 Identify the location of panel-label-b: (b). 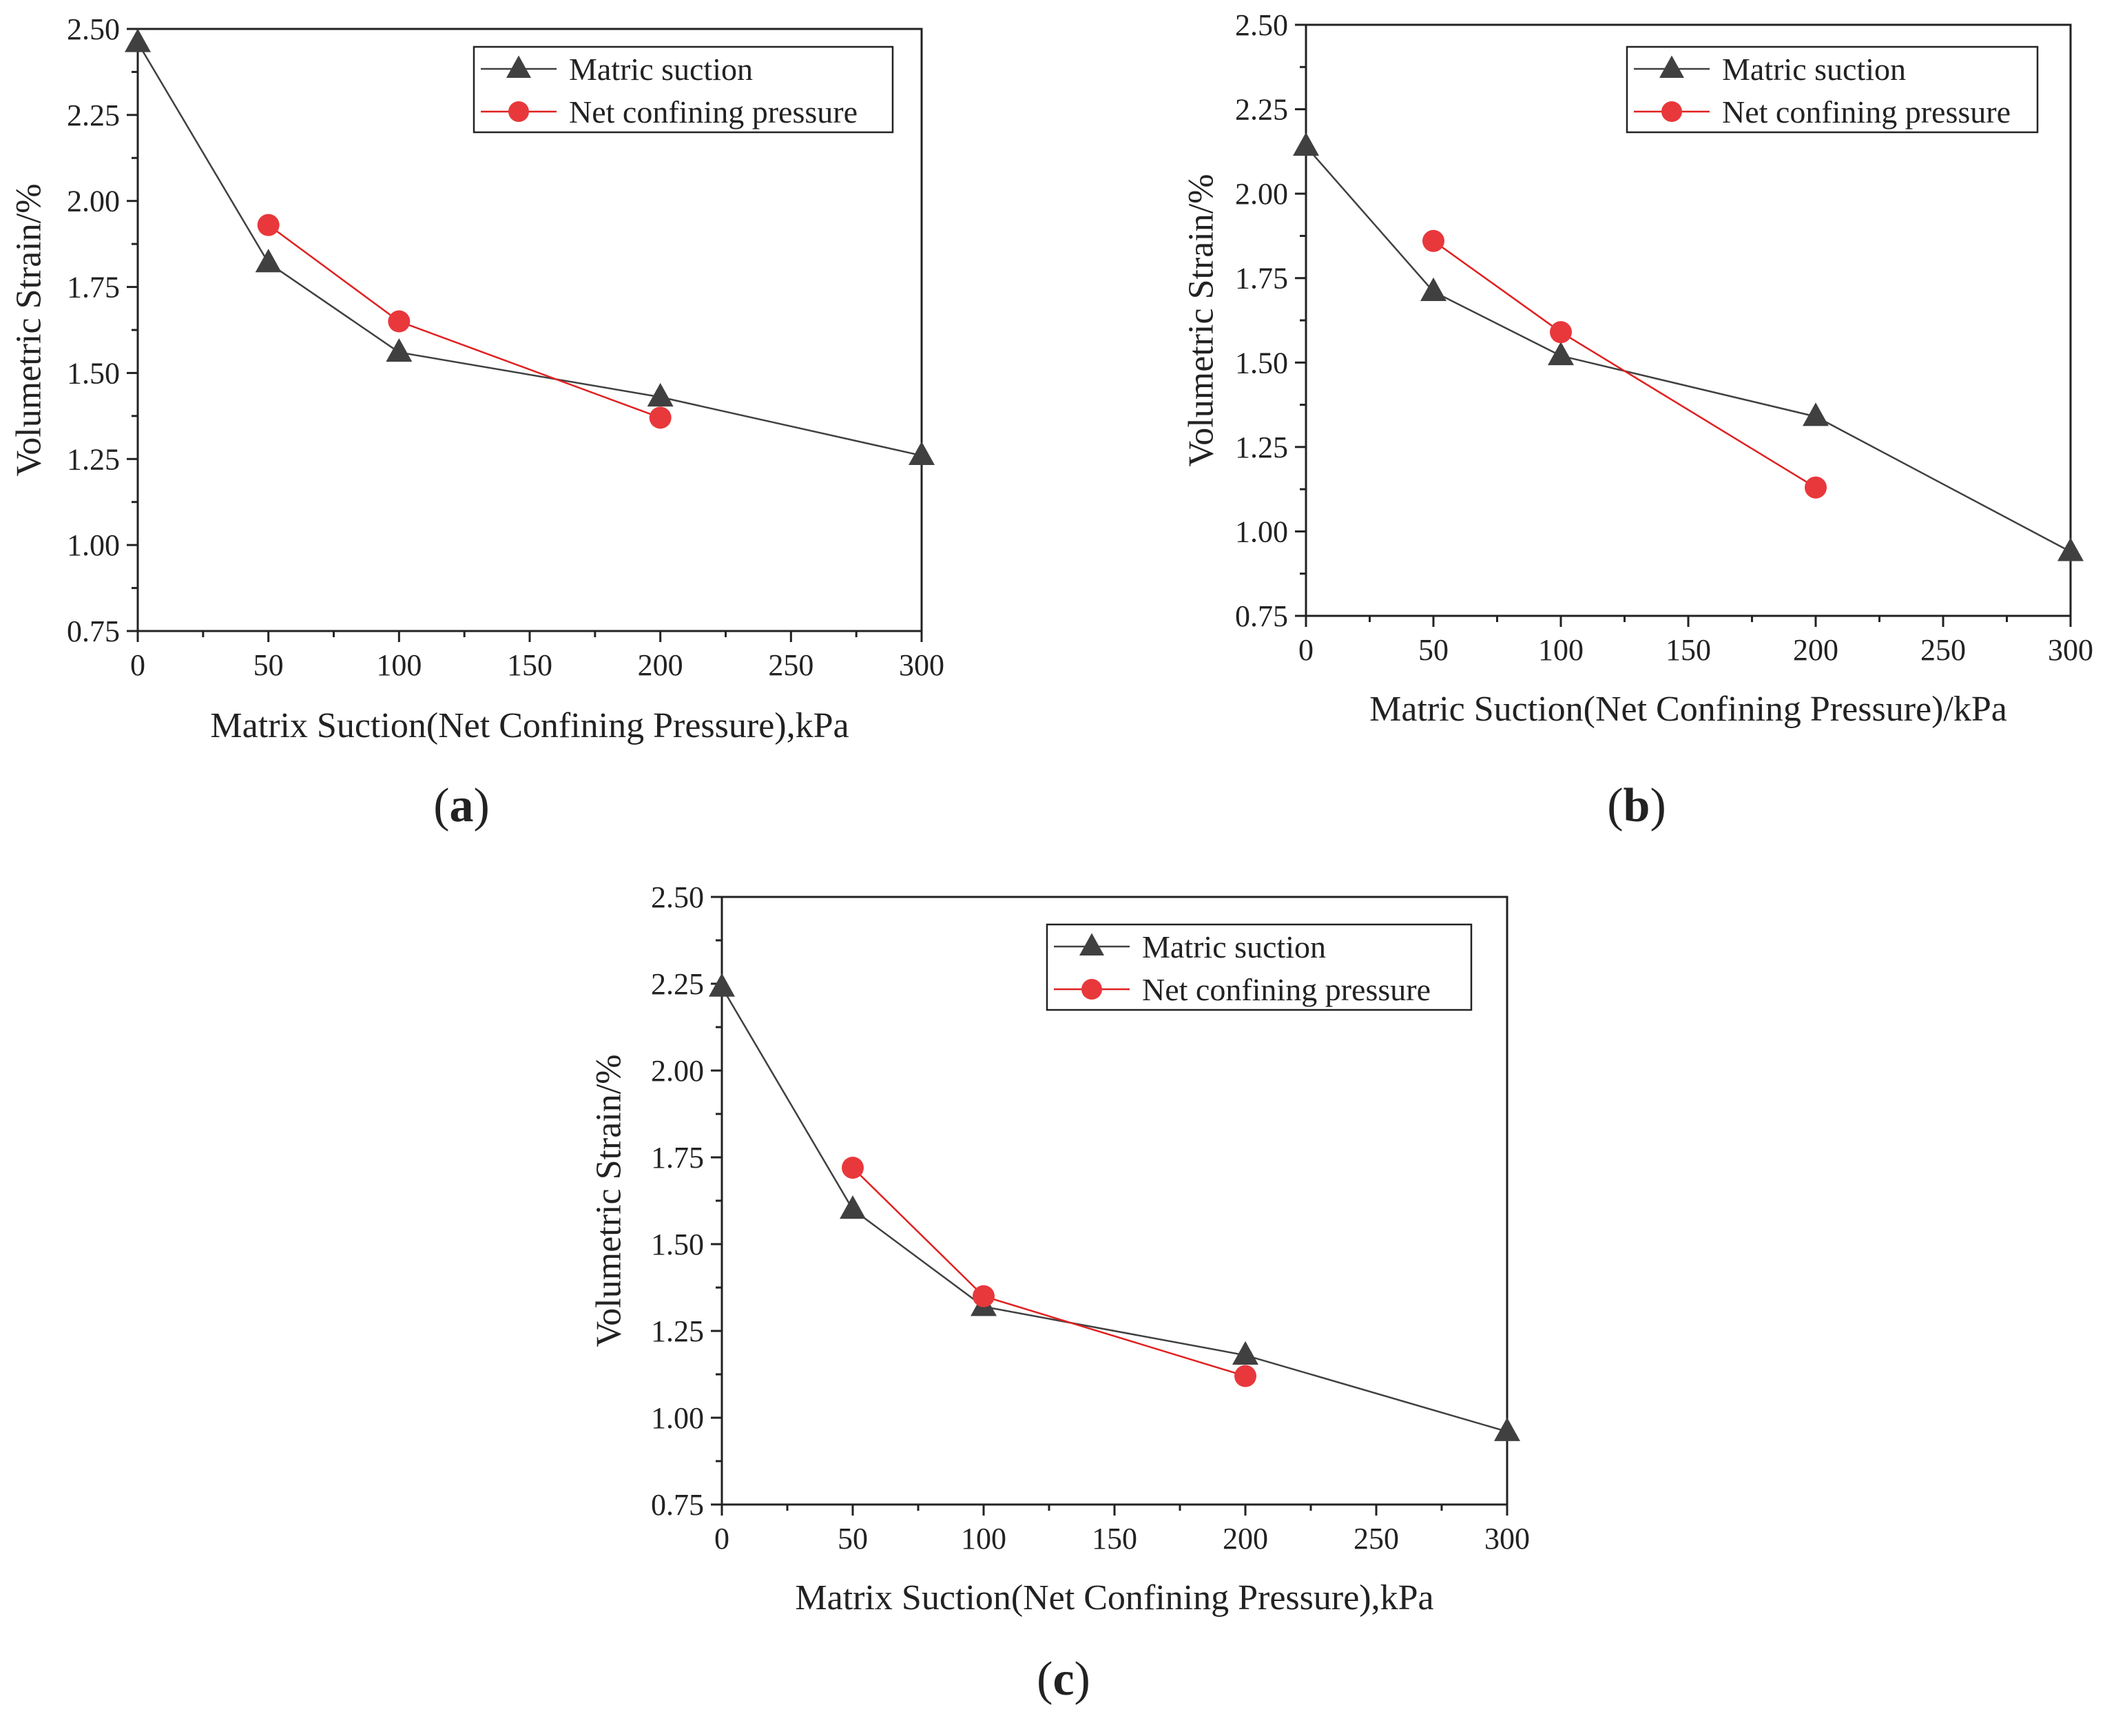
(1636, 805).